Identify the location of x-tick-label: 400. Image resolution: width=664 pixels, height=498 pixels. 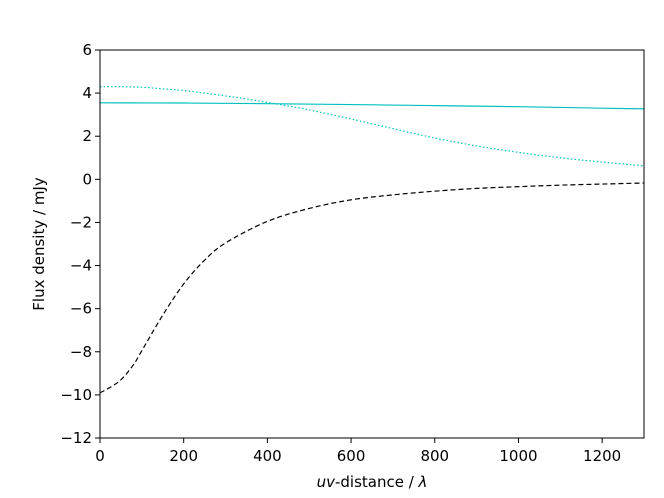
(267, 456).